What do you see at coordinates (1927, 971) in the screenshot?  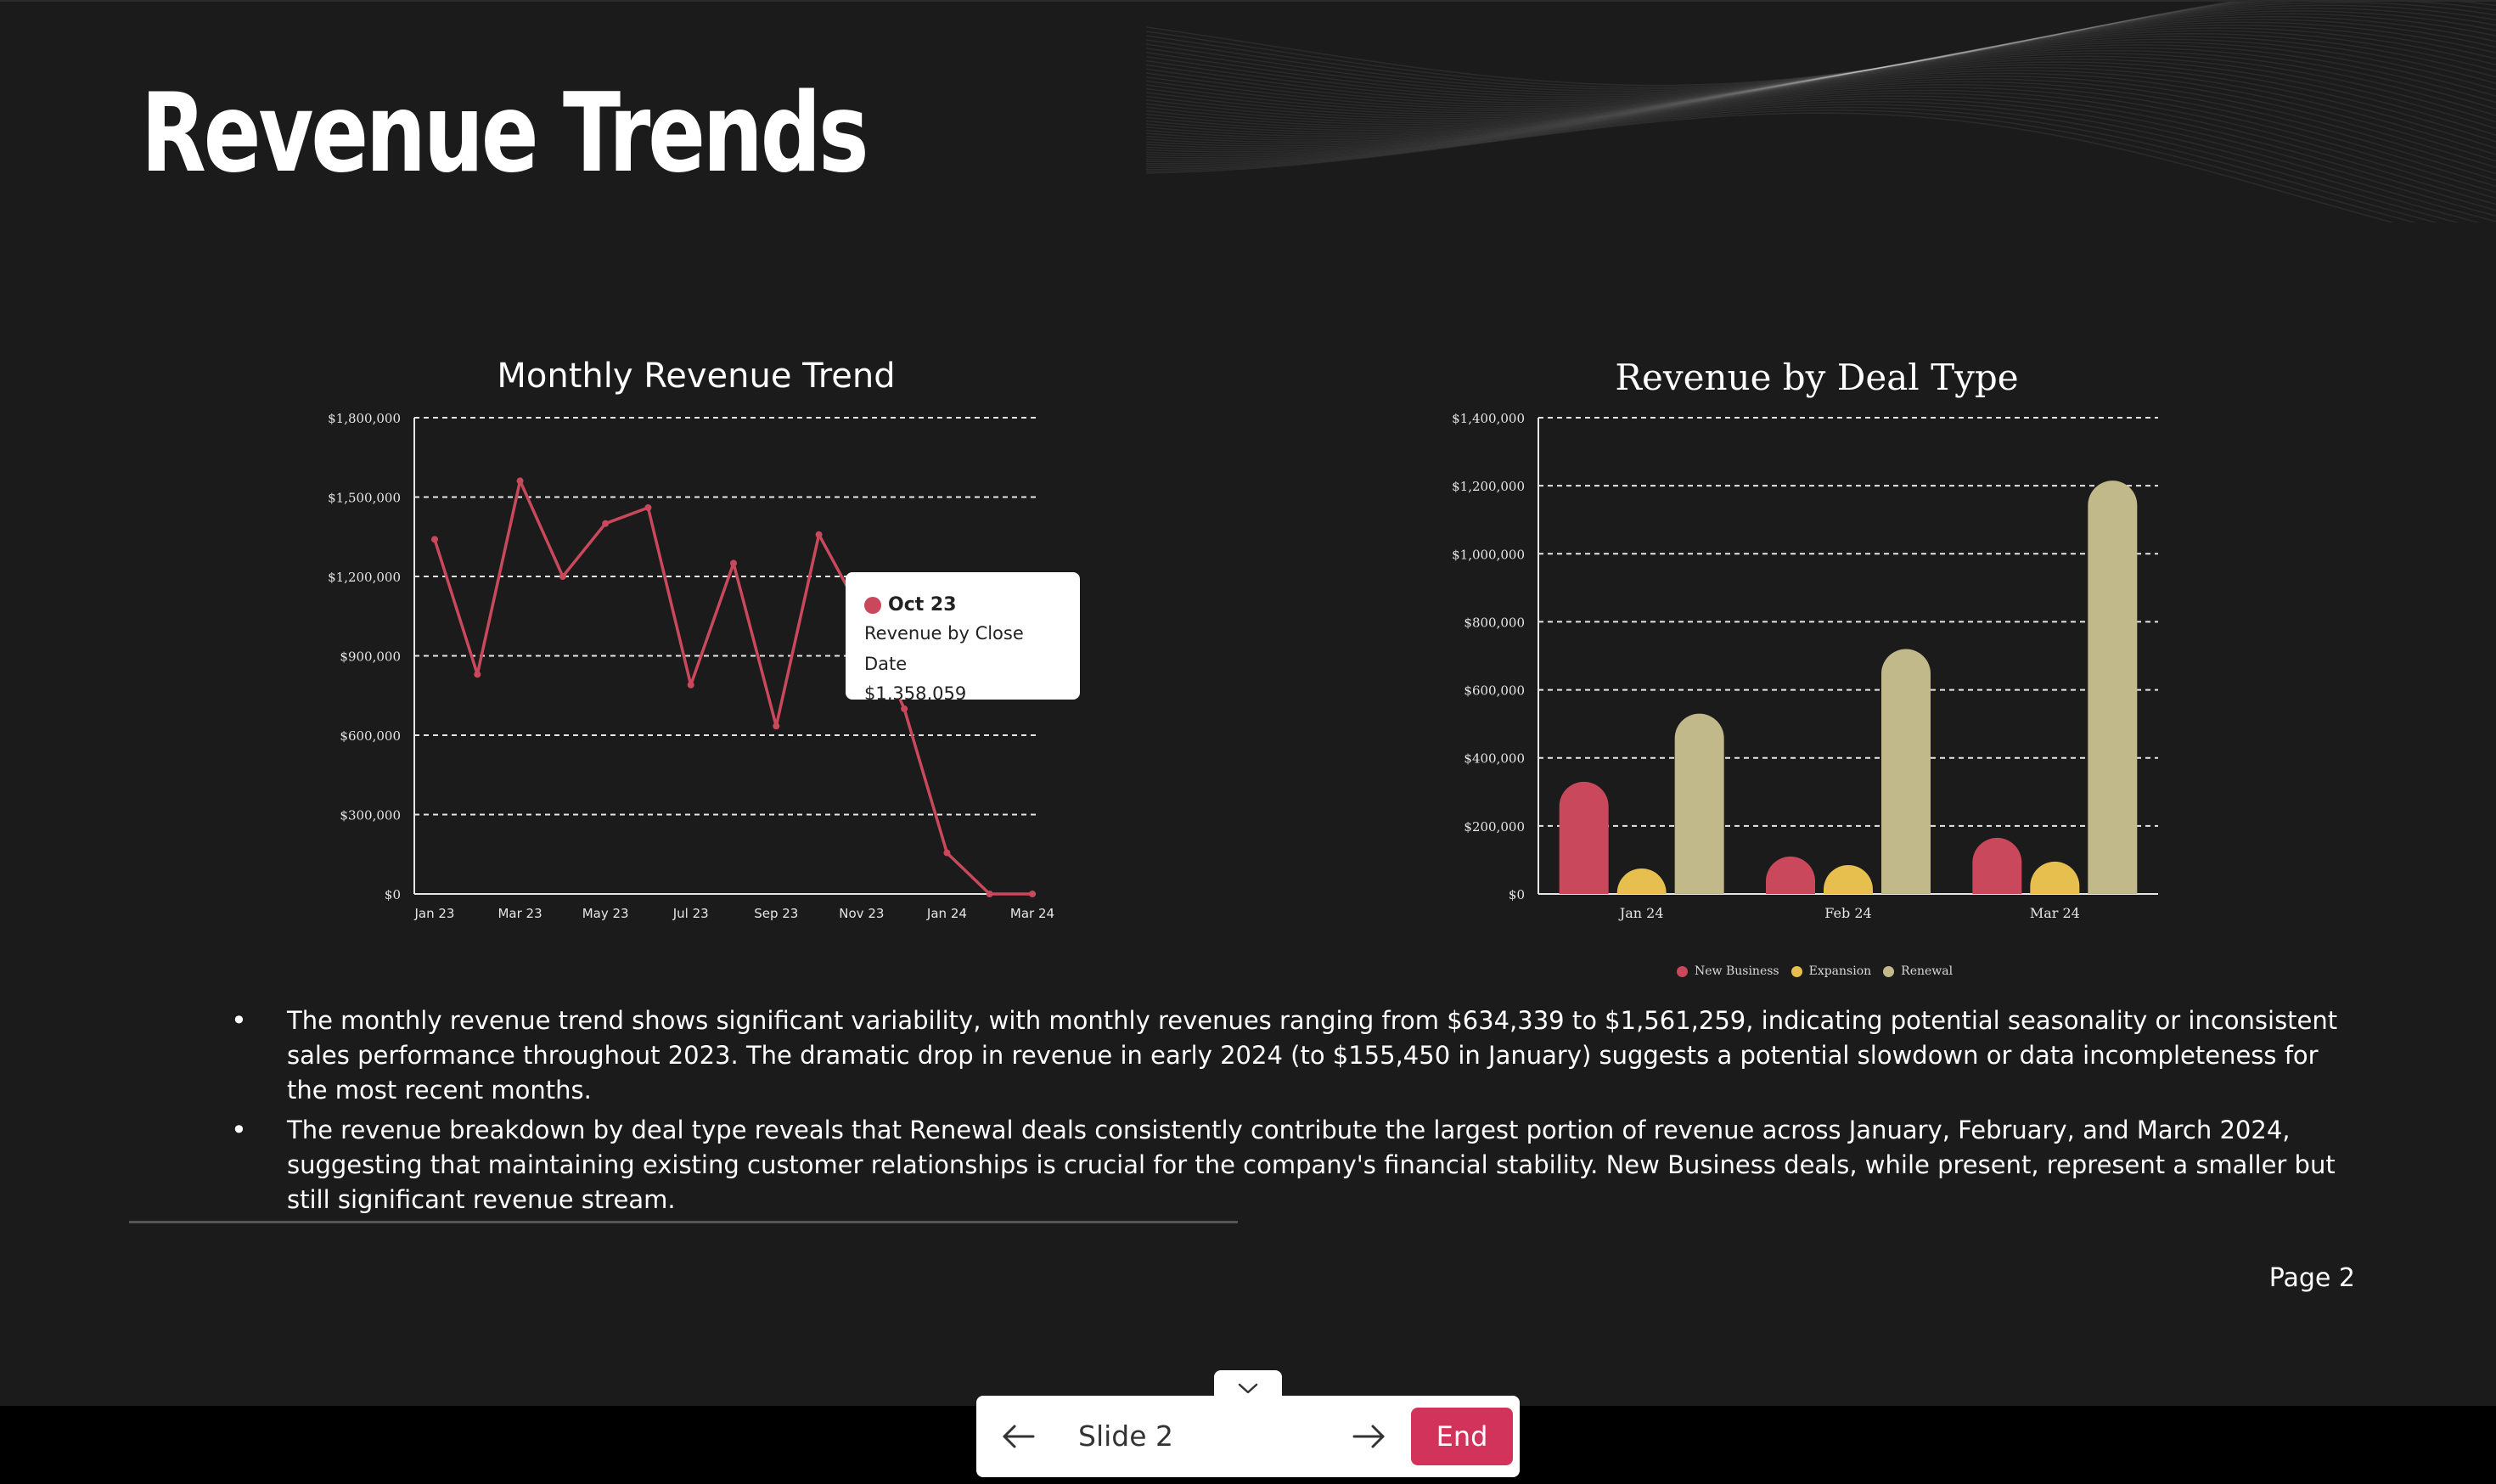 I see `legend-label: Renewal` at bounding box center [1927, 971].